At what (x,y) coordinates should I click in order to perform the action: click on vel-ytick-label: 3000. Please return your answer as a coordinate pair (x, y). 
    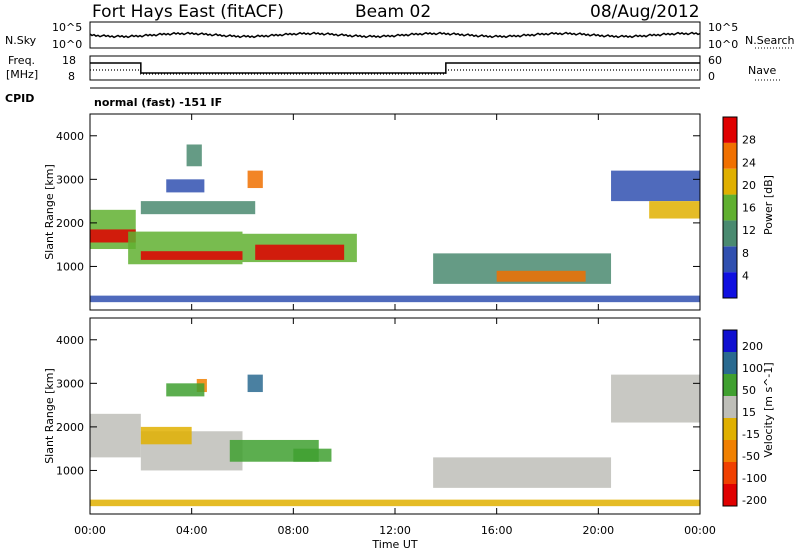
    Looking at the image, I should click on (70, 383).